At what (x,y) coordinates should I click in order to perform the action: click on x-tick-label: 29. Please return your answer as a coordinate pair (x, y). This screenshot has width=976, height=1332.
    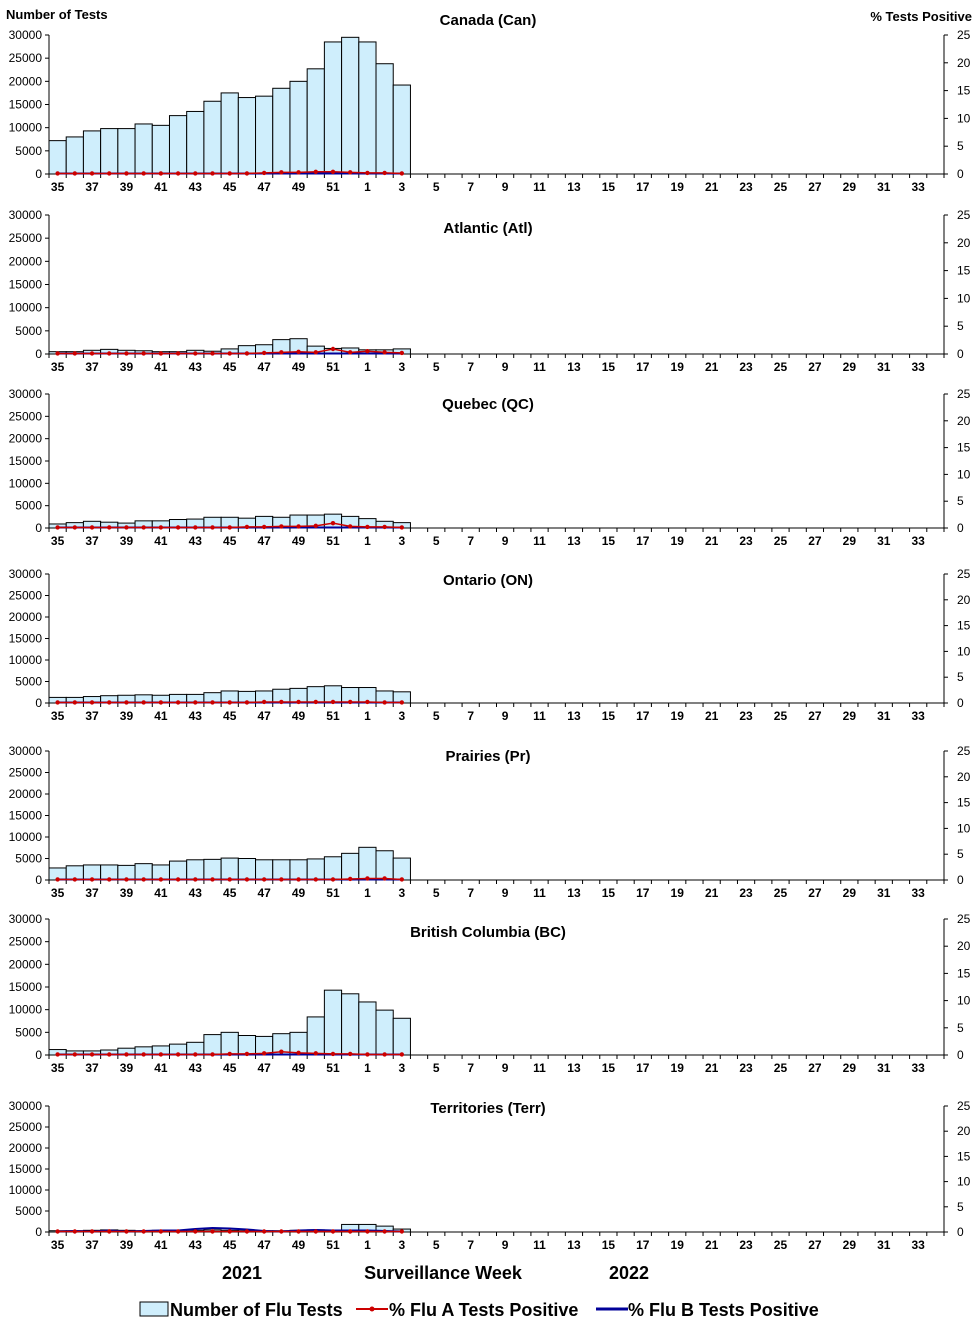
    Looking at the image, I should click on (850, 541).